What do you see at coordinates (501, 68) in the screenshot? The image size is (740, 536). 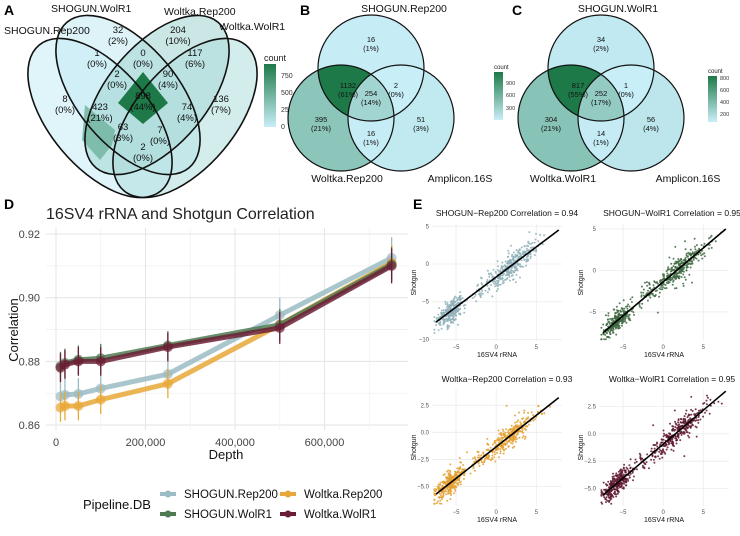 I see `legend-b-title: count` at bounding box center [501, 68].